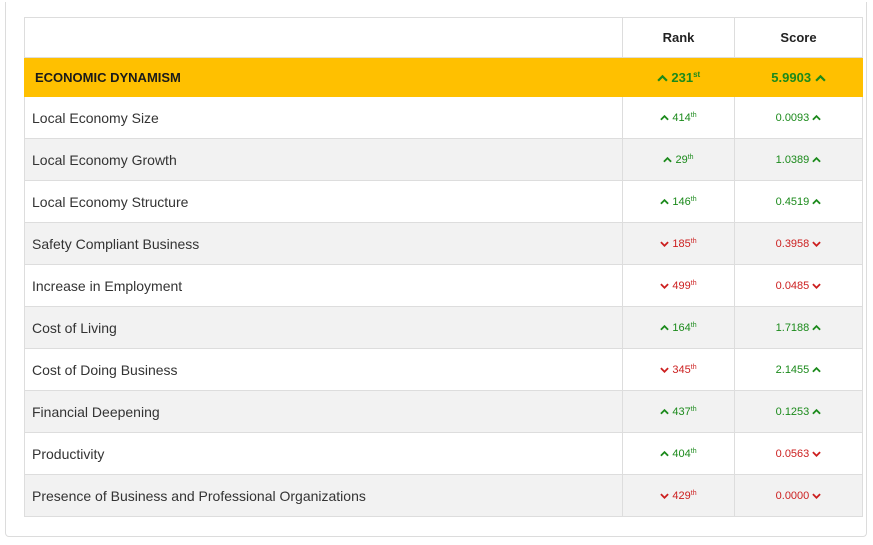 This screenshot has width=873, height=545. I want to click on indicator-rank: 29th, so click(678, 159).